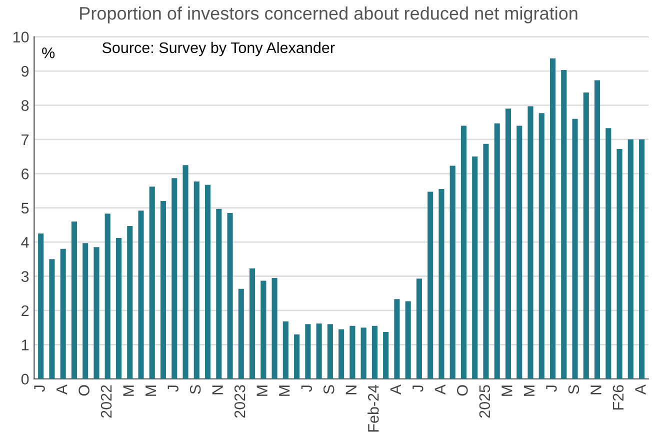 Image resolution: width=657 pixels, height=433 pixels. Describe the element at coordinates (25, 379) in the screenshot. I see `y-tick-label: 0` at that location.